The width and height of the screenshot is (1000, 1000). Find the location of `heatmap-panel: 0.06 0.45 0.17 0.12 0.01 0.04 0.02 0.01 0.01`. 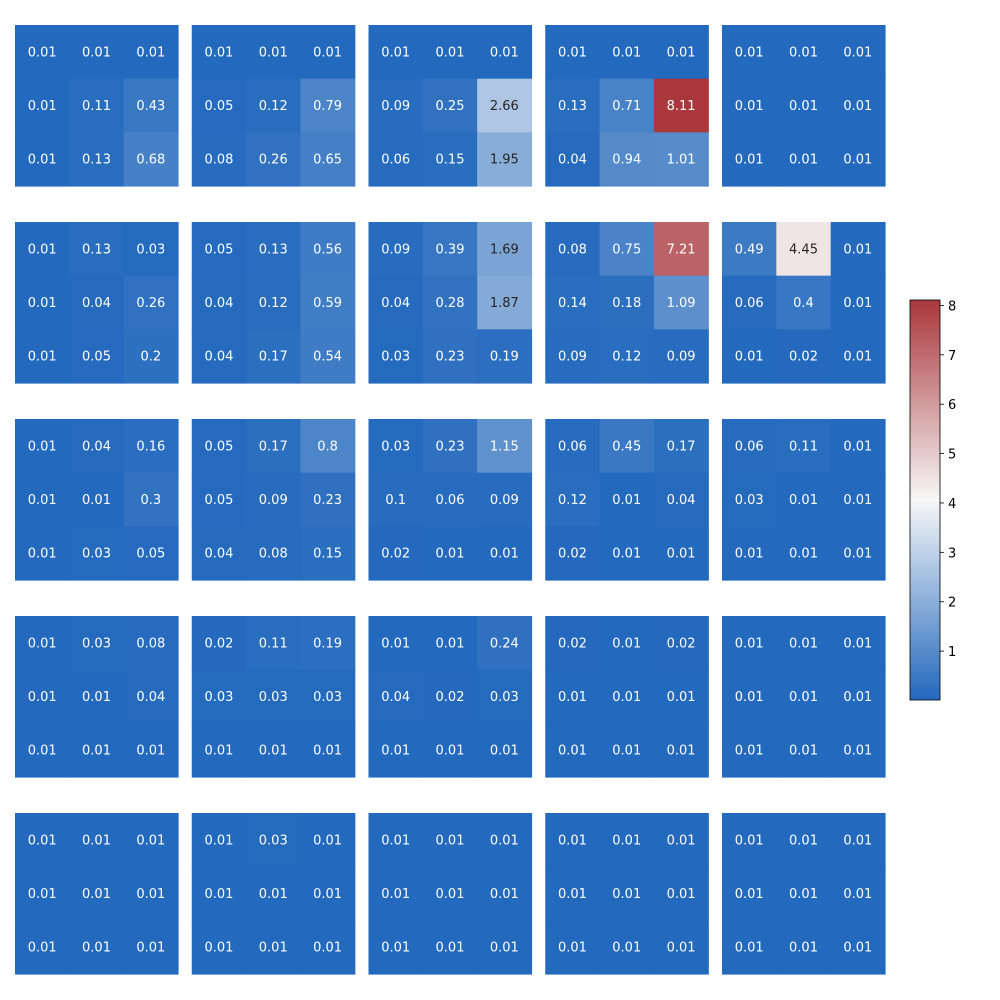

heatmap-panel: 0.06 0.45 0.17 0.12 0.01 0.04 0.02 0.01 0.01 is located at coordinates (627, 500).